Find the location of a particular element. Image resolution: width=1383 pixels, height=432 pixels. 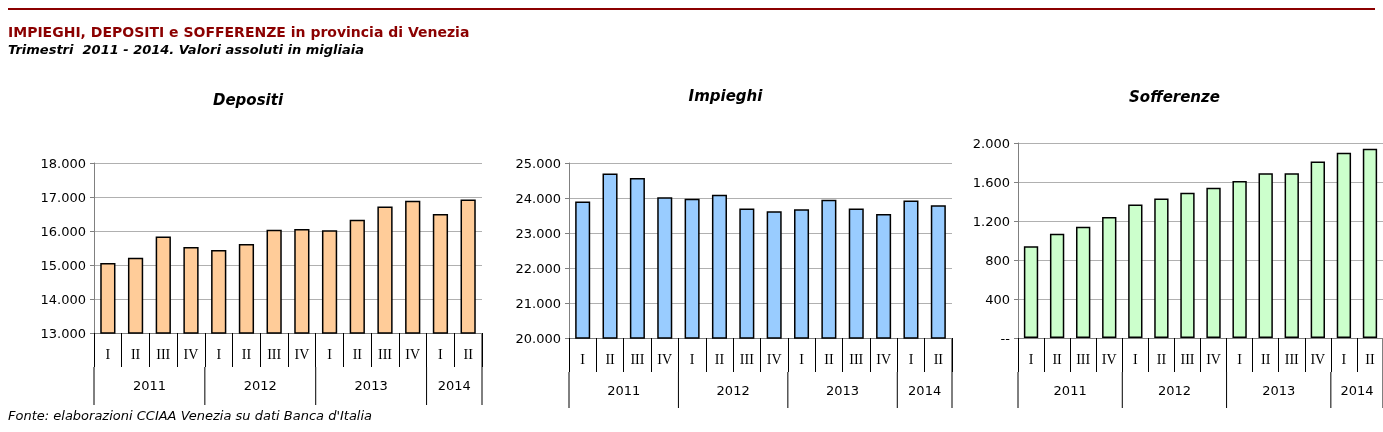

y-tick-label: 800 is located at coordinates (997, 260).